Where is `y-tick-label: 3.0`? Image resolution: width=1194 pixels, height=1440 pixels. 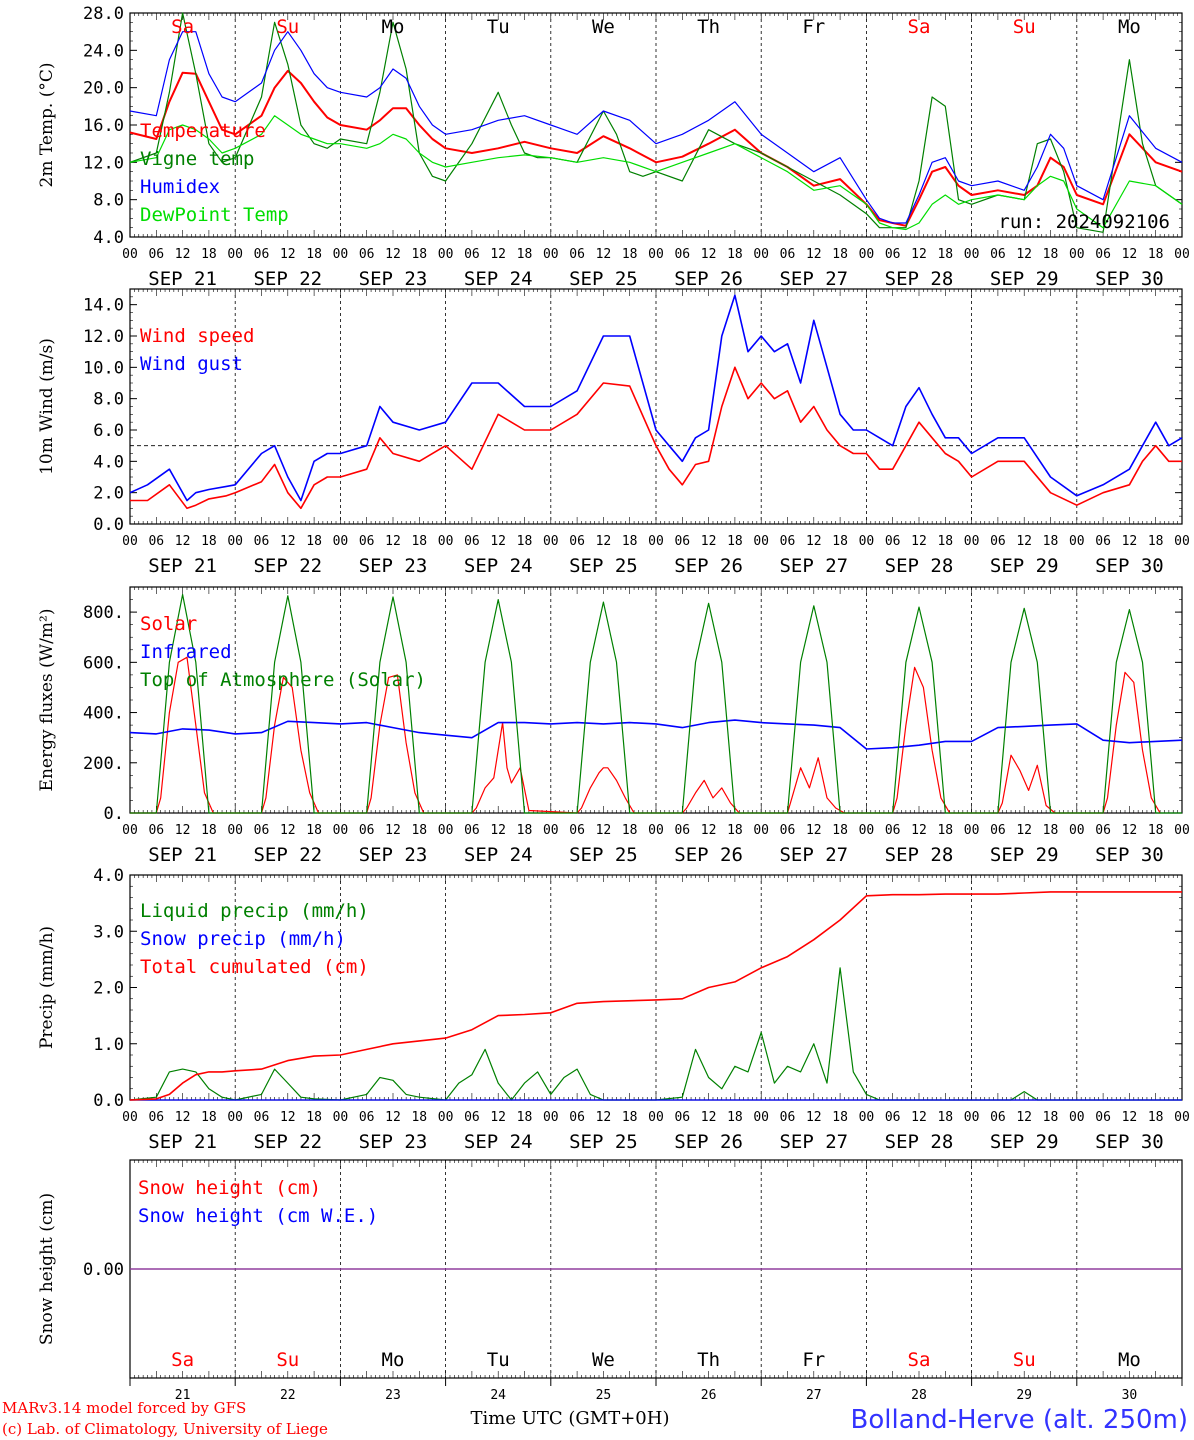 y-tick-label: 3.0 is located at coordinates (108, 932).